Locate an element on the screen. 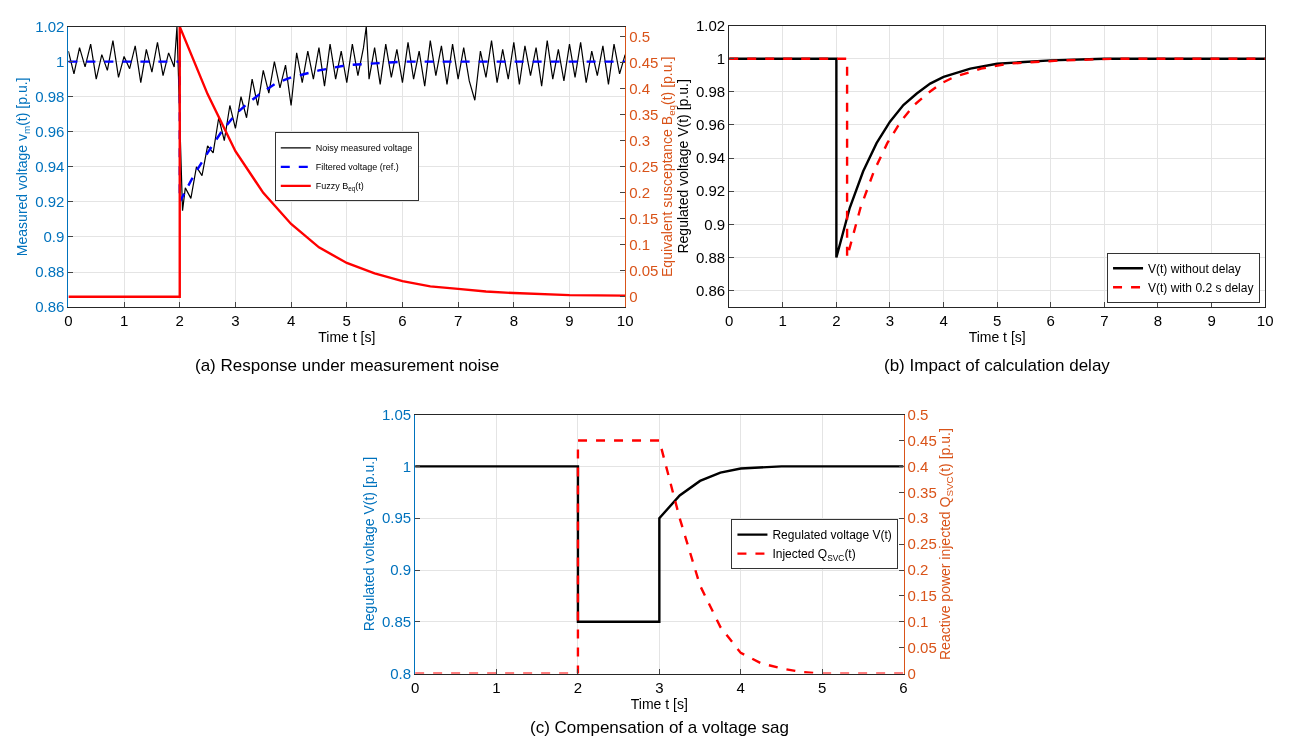  y-axis-title: Regulated voltage V(t) [p.u.] is located at coordinates (368, 544).